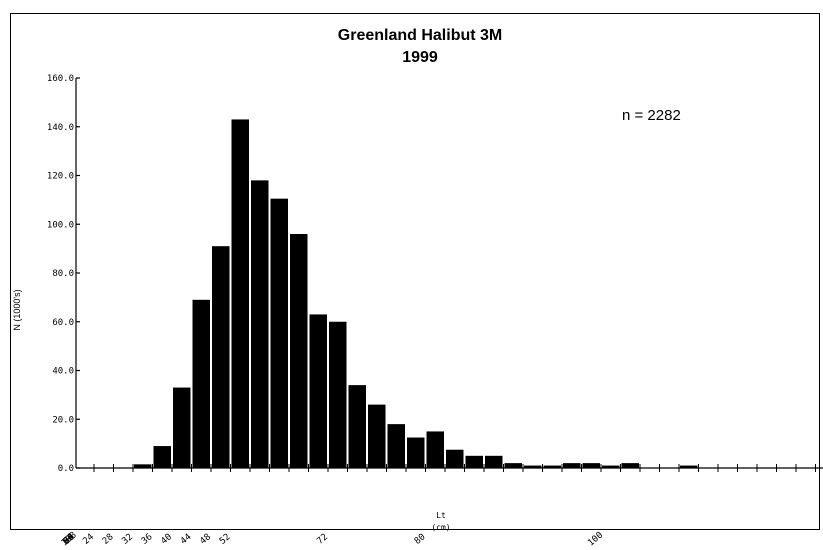 This screenshot has width=823, height=550. Describe the element at coordinates (60, 177) in the screenshot. I see `y-tick-label: 120.0` at that location.